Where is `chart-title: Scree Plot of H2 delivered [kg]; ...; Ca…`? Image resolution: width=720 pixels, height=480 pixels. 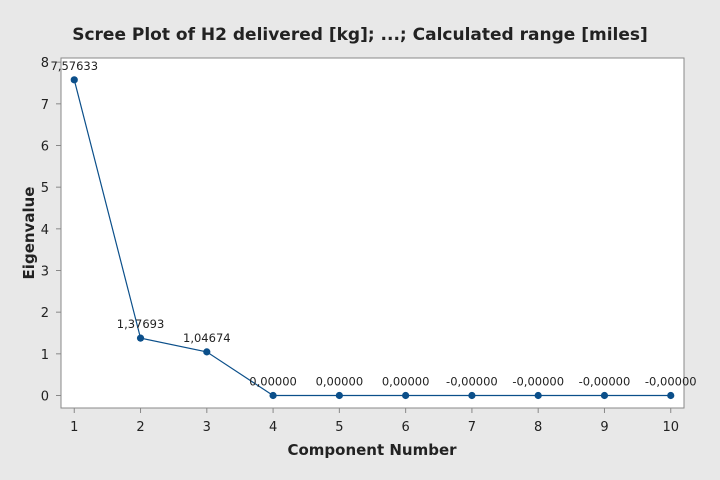
chart-title: Scree Plot of H2 delivered [kg]; ...; Ca… is located at coordinates (360, 35).